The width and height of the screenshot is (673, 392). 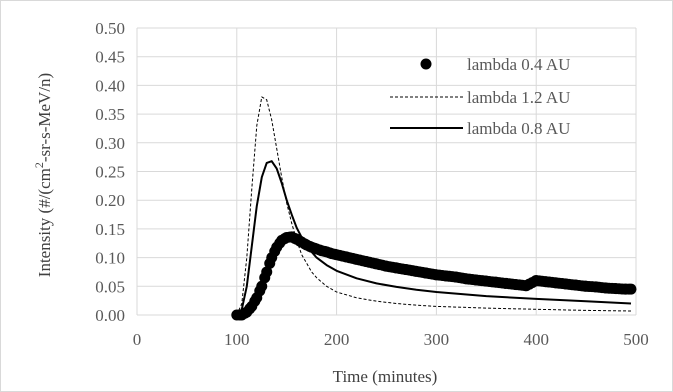 I want to click on x-tick-label: 100, so click(x=237, y=339).